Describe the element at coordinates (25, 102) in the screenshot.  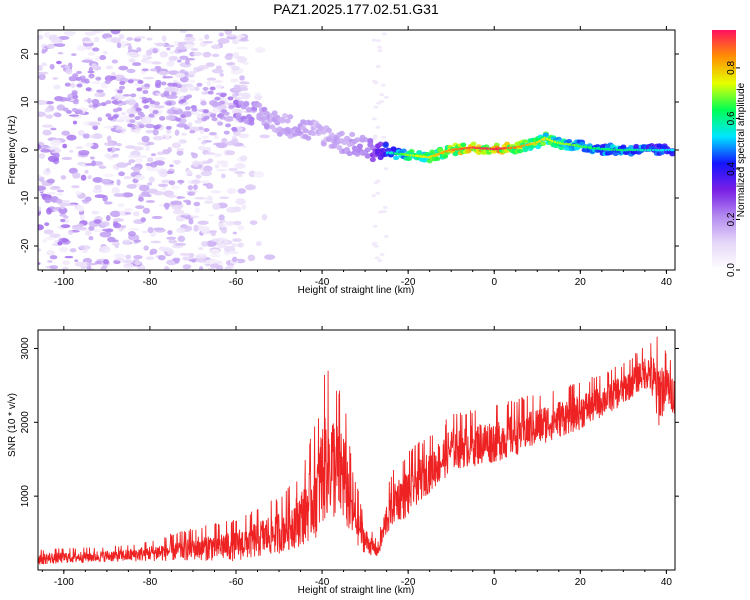
I see `y-tick-label: 10` at that location.